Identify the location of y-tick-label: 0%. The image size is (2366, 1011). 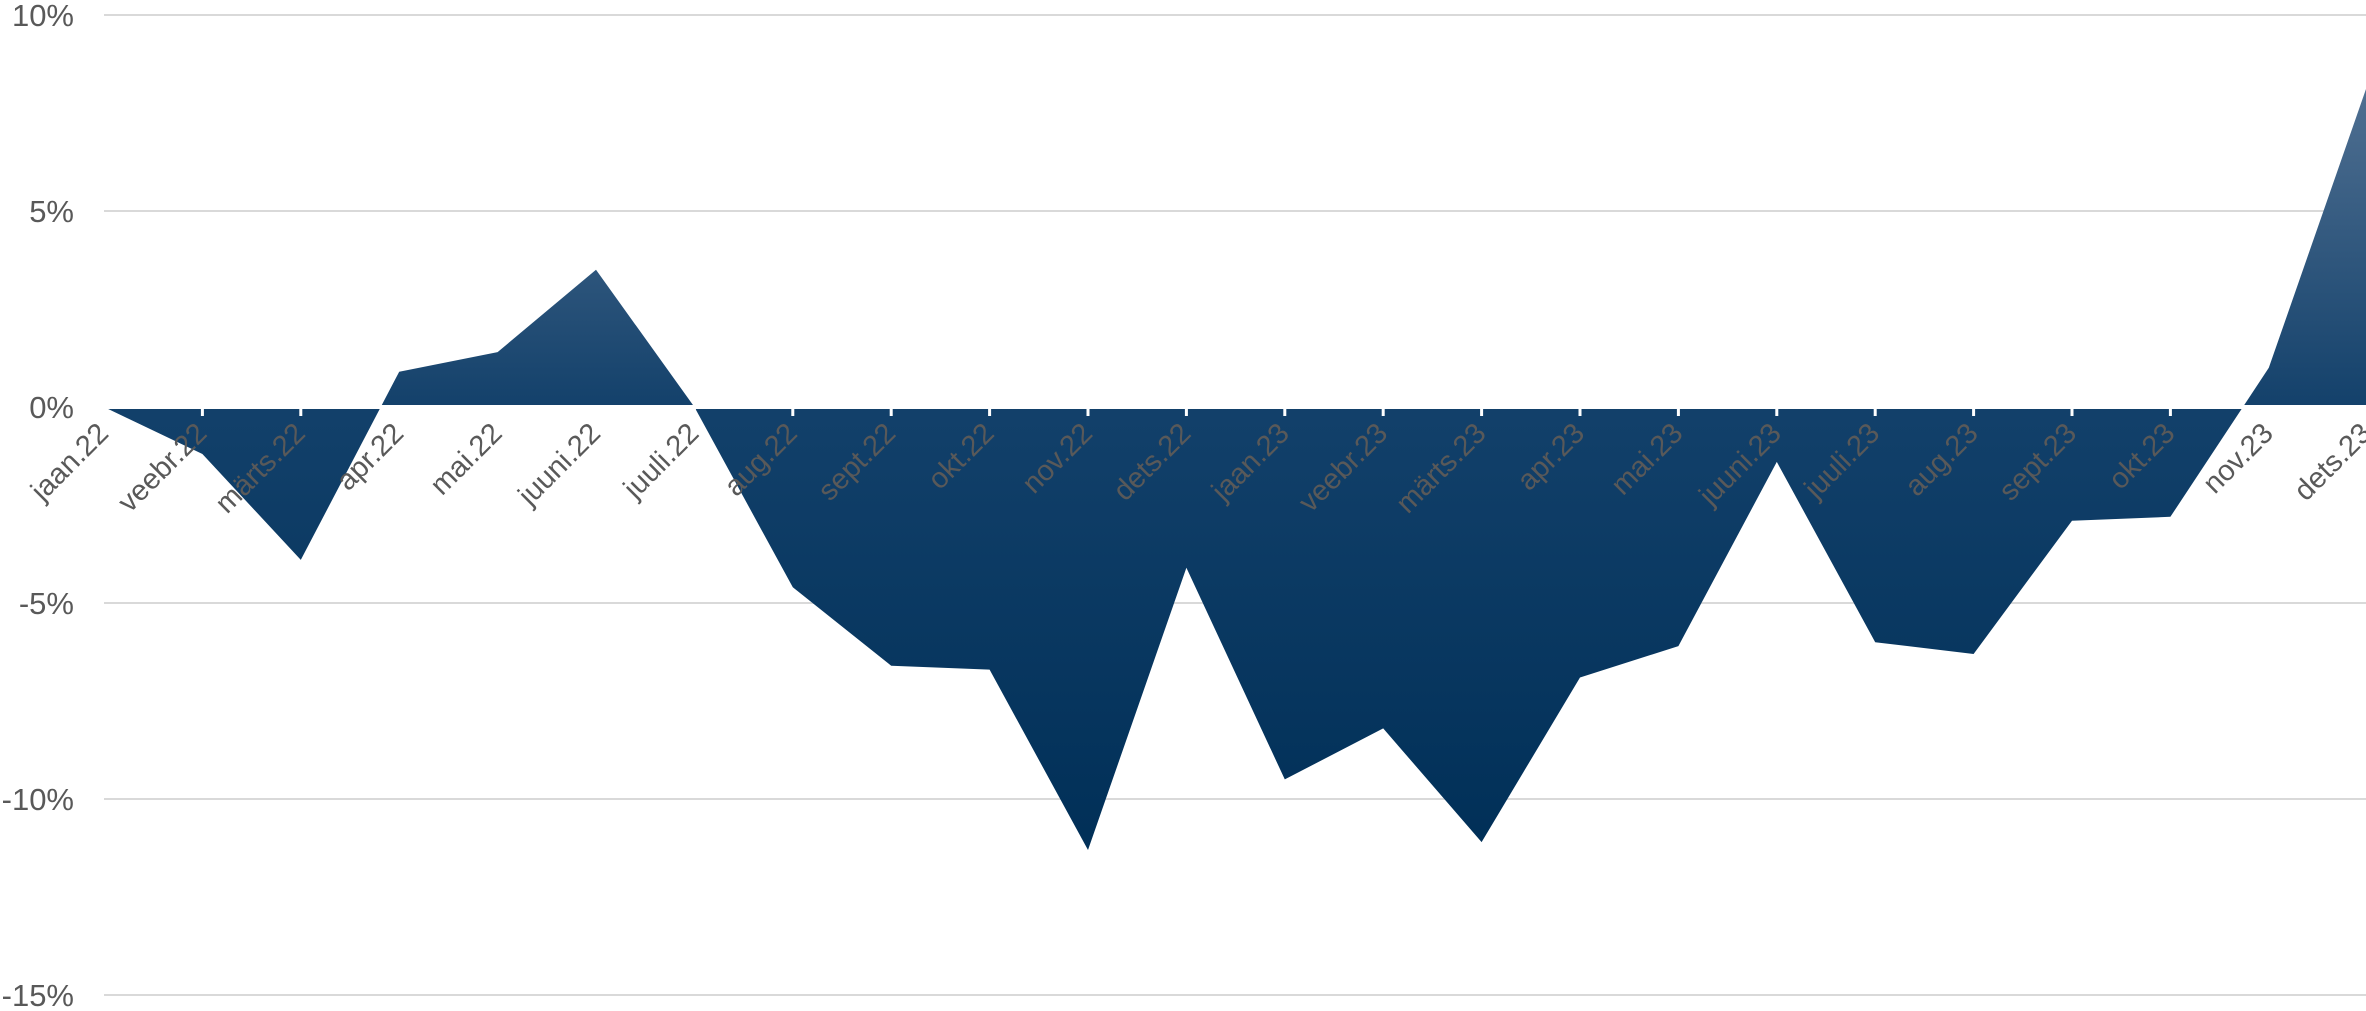
(51, 407).